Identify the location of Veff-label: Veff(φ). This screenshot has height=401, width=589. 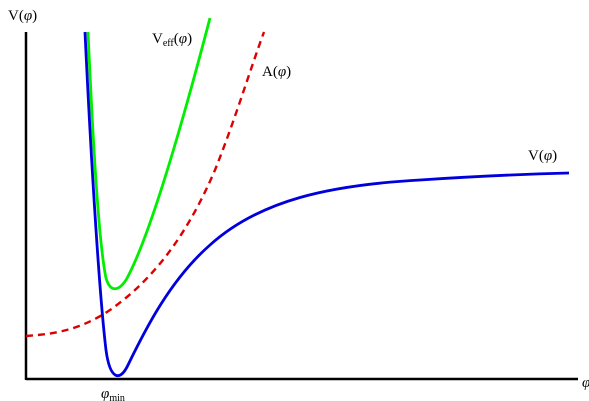
(172, 40).